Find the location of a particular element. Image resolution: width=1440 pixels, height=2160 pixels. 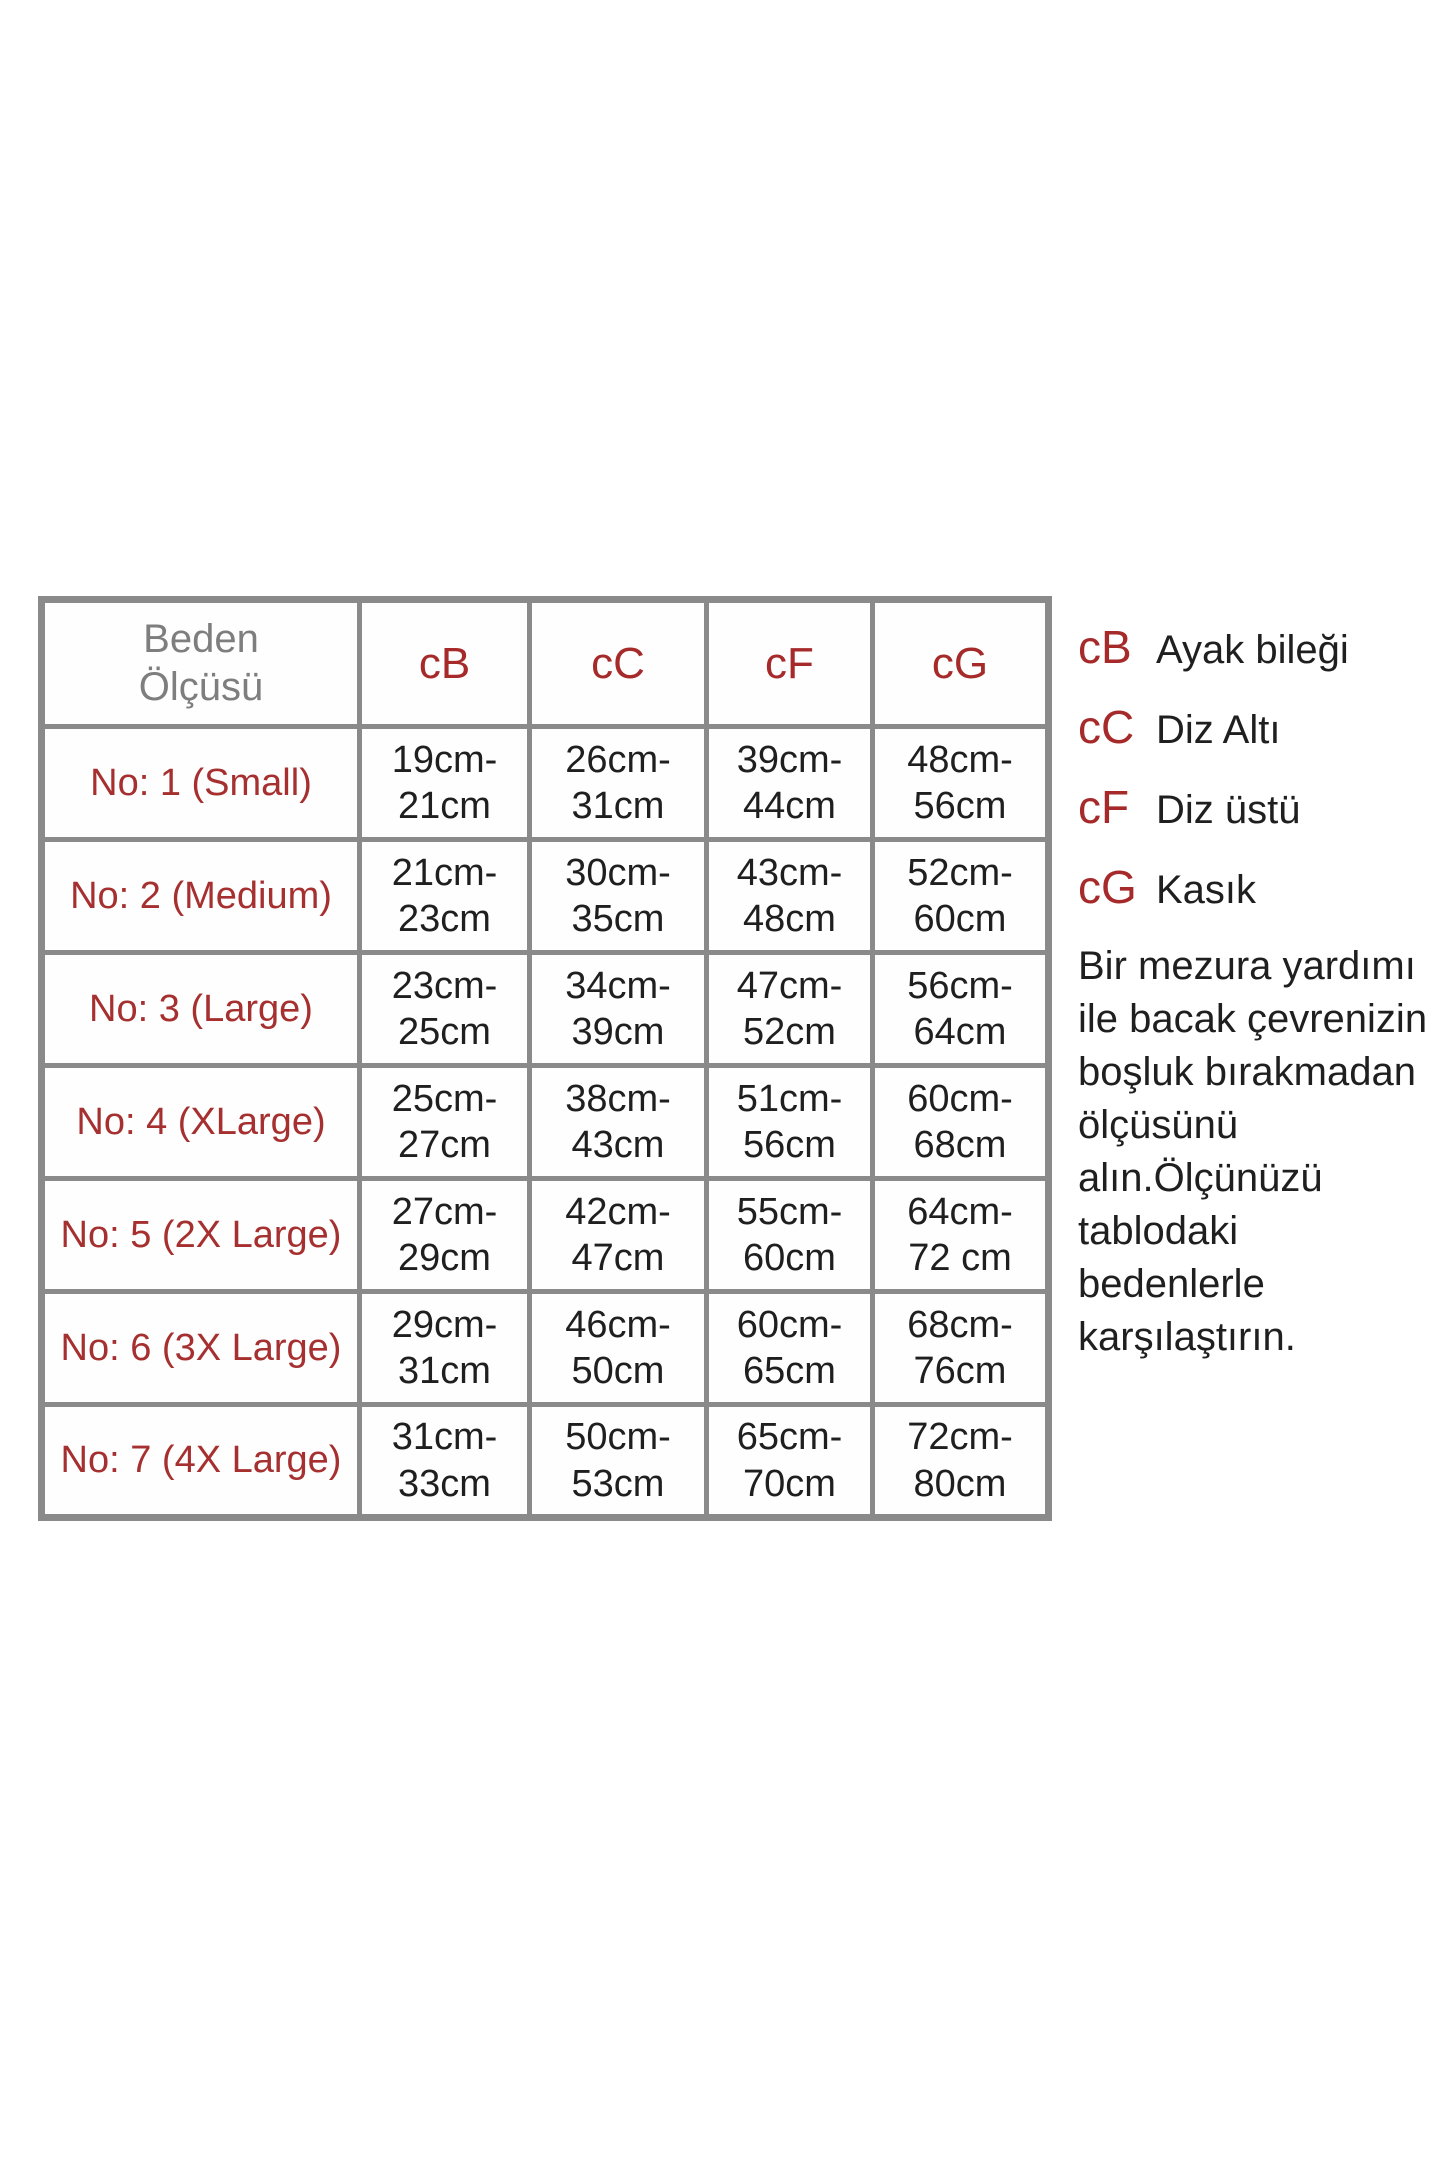

table-header-row: Beden Ölçüsü cB cC cF cG is located at coordinates (545, 663).